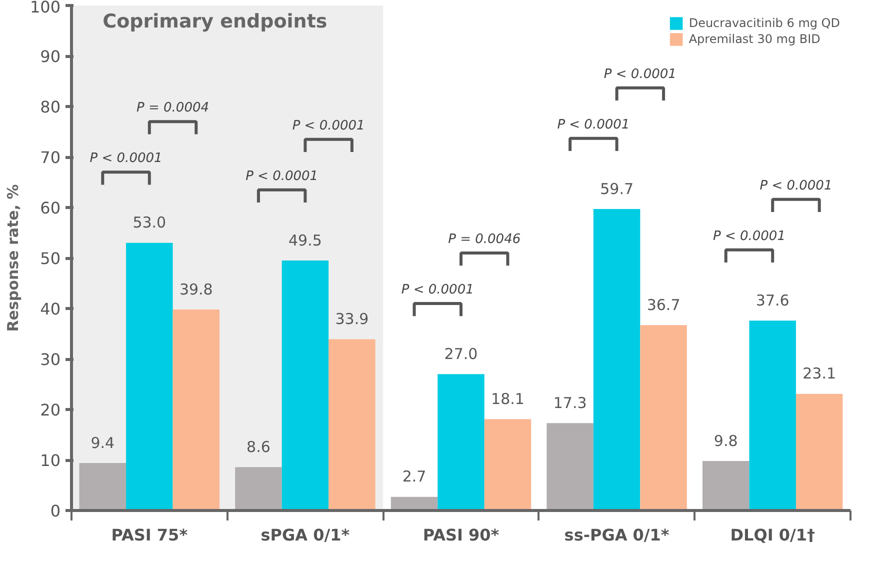 Image resolution: width=881 pixels, height=570 pixels. Describe the element at coordinates (352, 319) in the screenshot. I see `data-label: 33.9` at that location.